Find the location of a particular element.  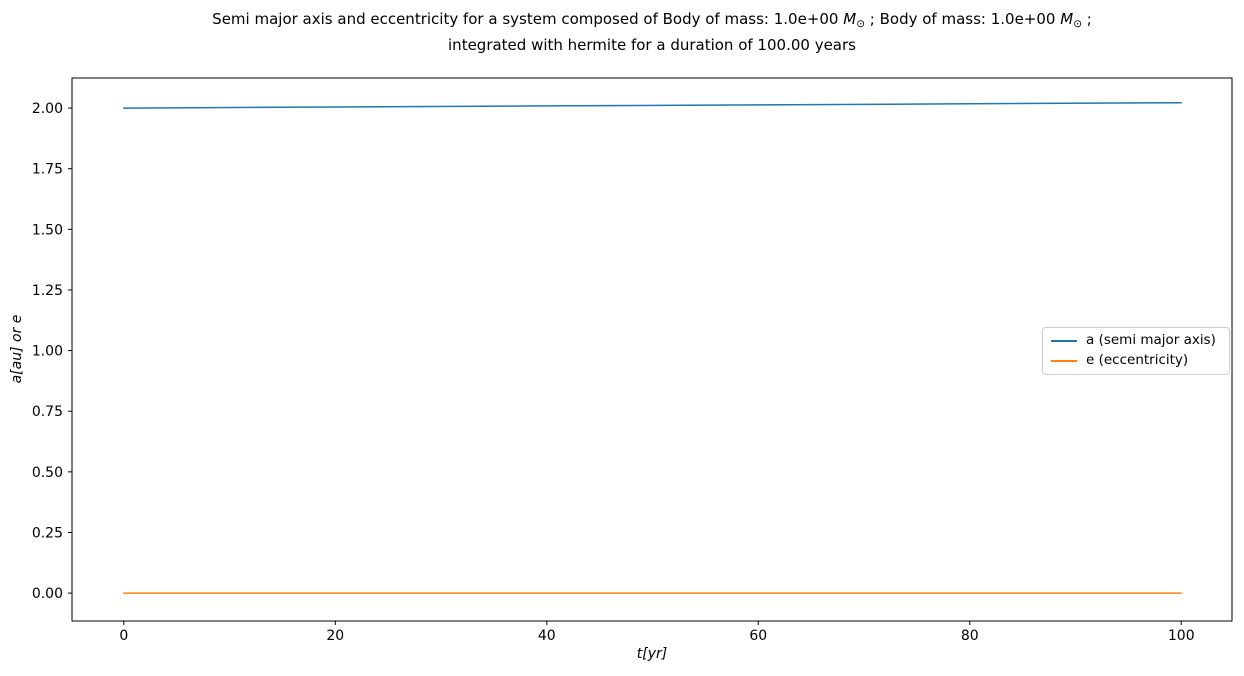

x-tick-label: 0 is located at coordinates (123, 636).